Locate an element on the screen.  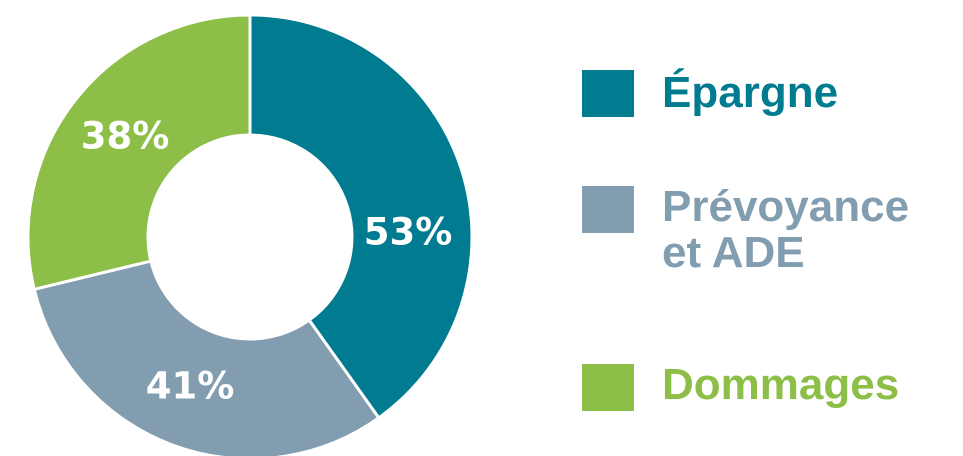
slice-label-prevoyance: 41% is located at coordinates (190, 386).